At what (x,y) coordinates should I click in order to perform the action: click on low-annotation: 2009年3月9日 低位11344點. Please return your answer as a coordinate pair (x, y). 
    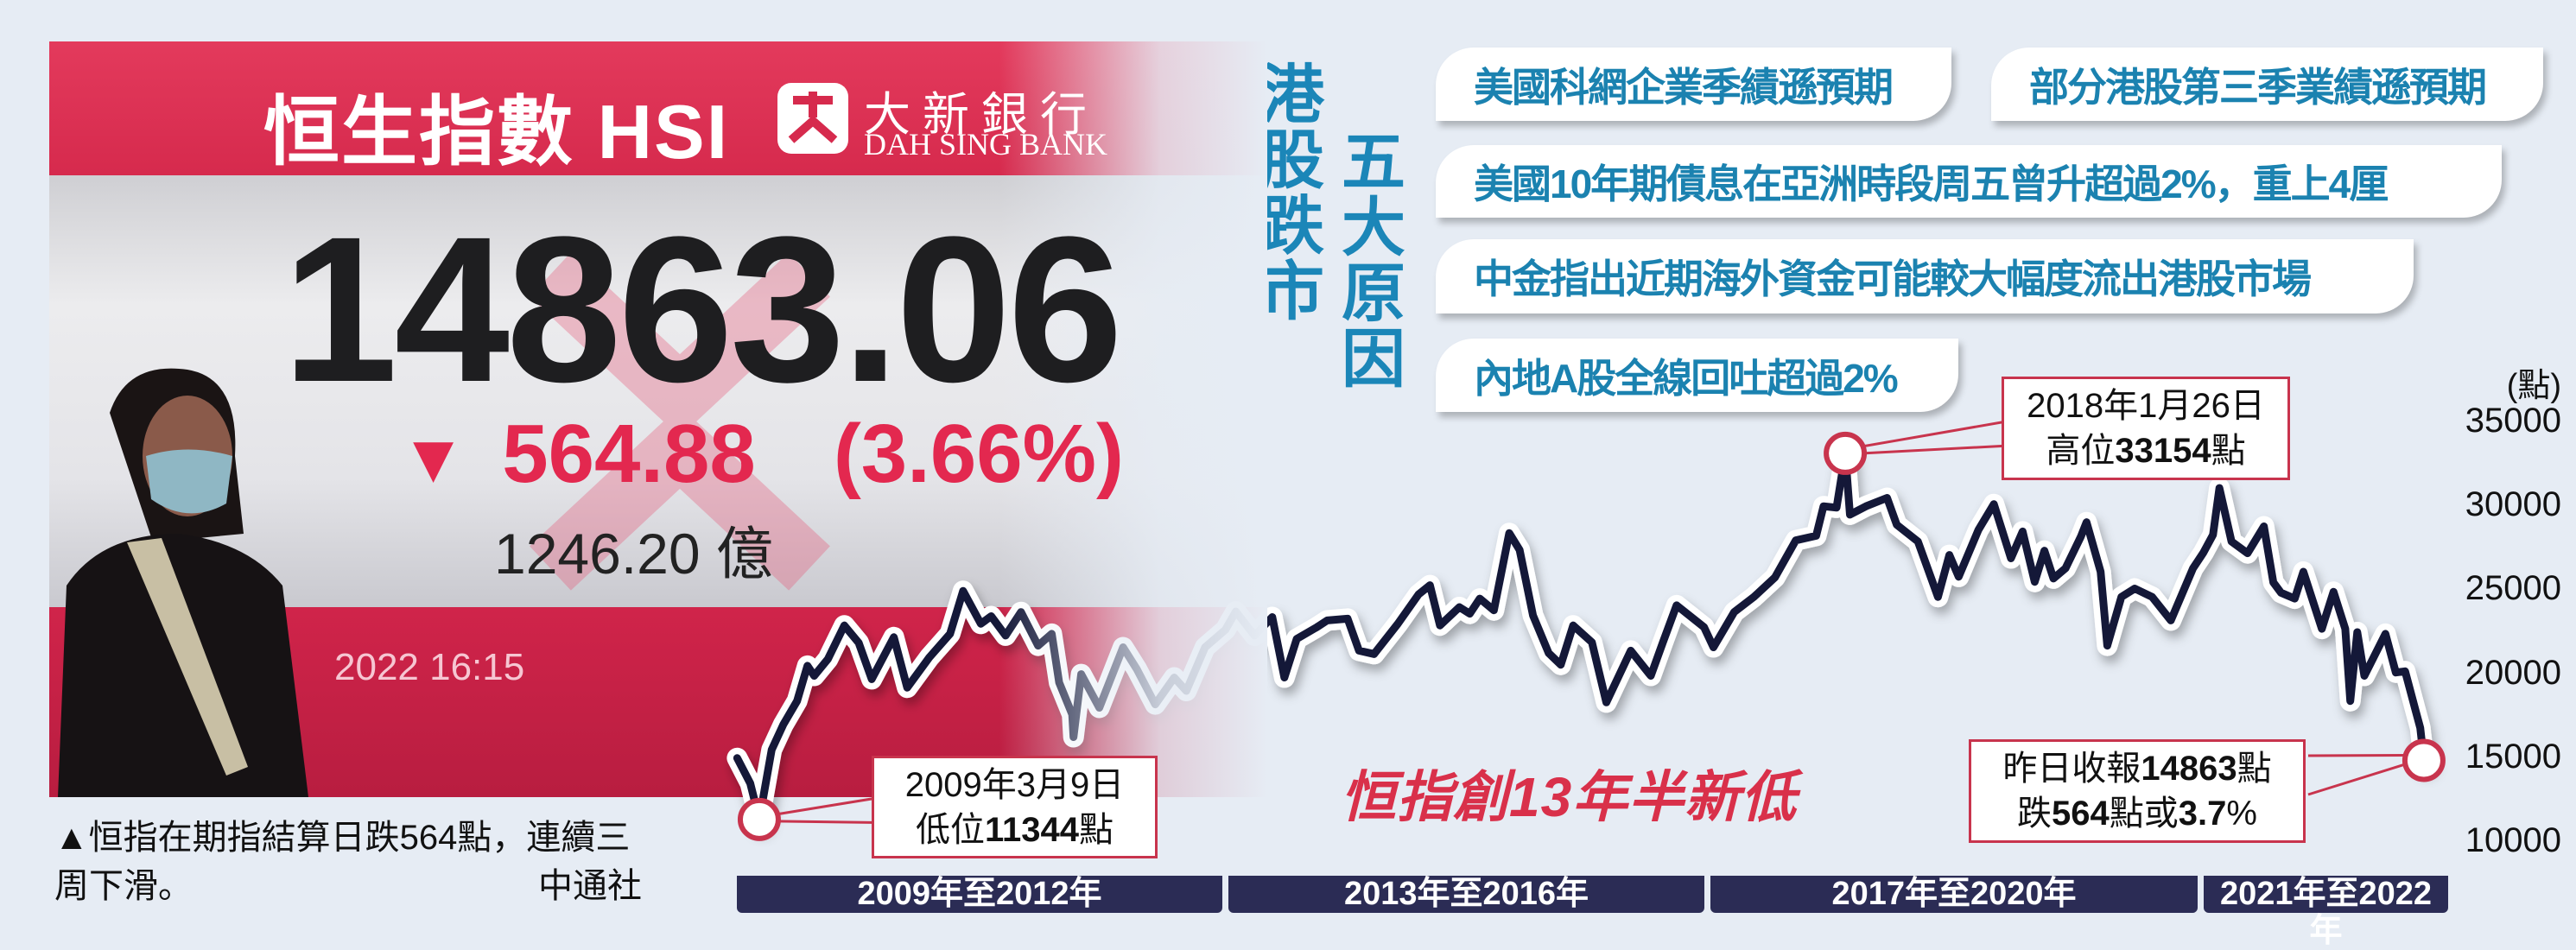
    Looking at the image, I should click on (1015, 807).